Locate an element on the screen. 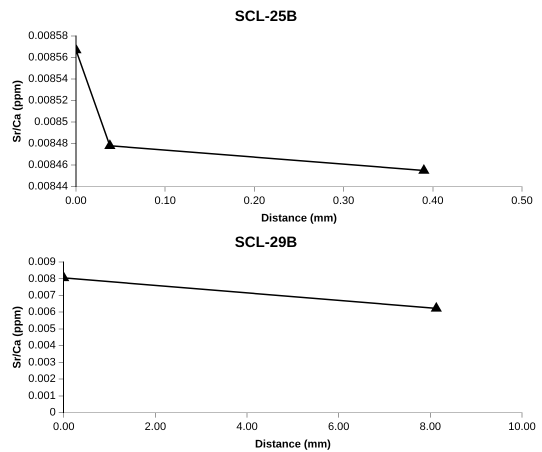 The width and height of the screenshot is (542, 452). y-tick-label: 0.009 is located at coordinates (42, 262).